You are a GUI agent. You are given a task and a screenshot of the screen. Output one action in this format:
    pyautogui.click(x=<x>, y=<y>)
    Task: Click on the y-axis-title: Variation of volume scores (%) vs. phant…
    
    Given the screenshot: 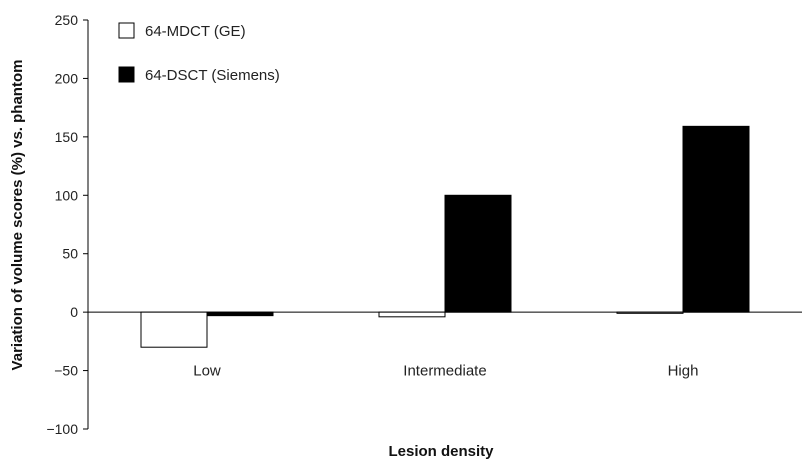 What is the action you would take?
    pyautogui.click(x=17, y=215)
    